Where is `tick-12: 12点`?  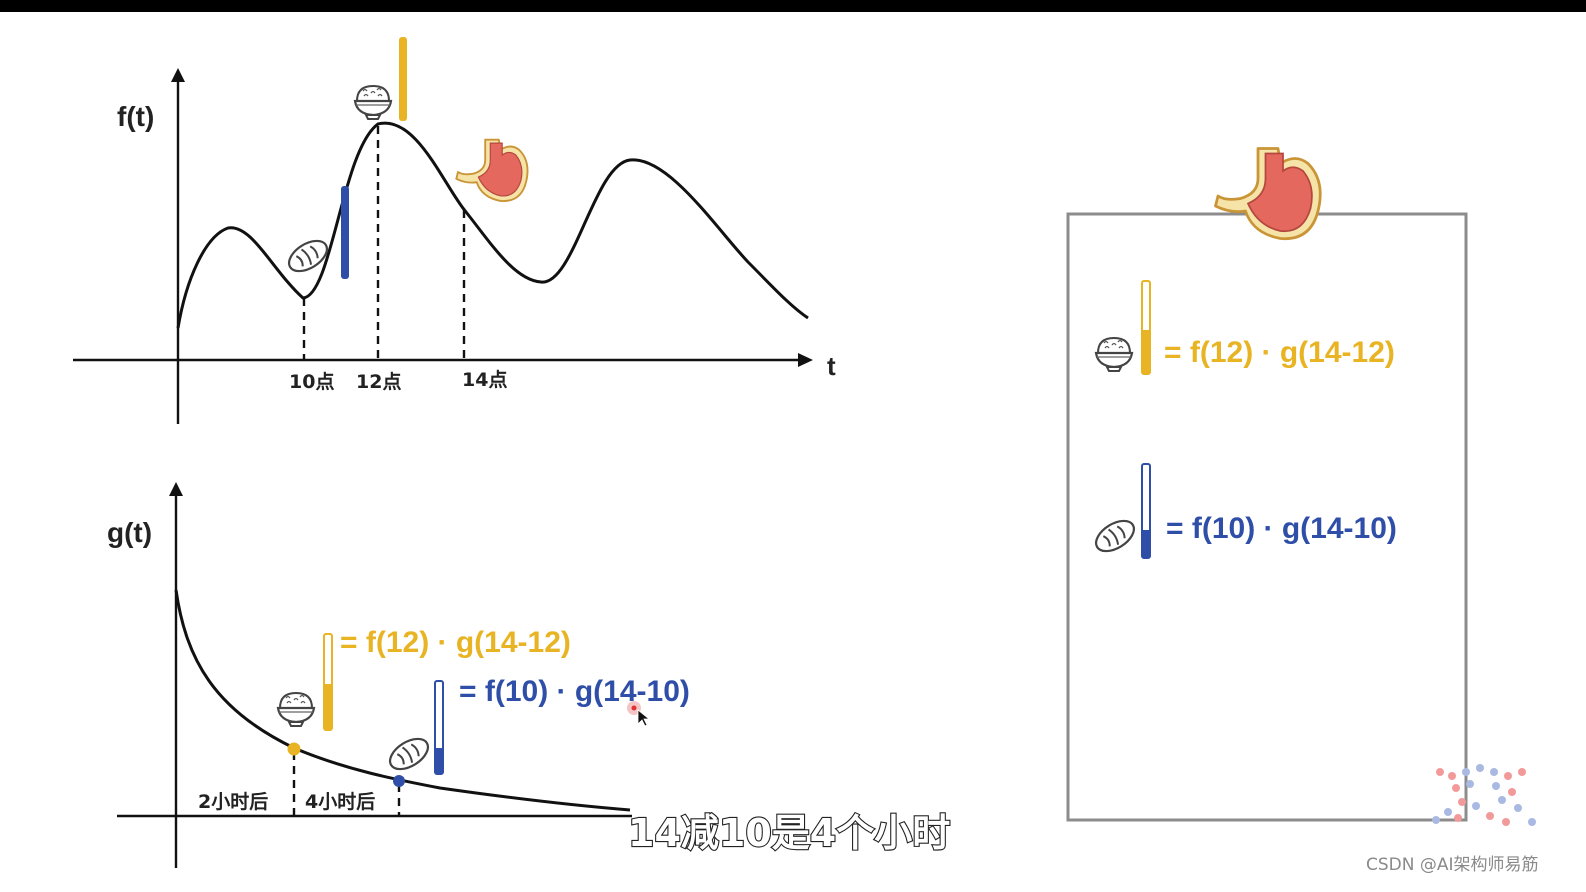 tick-12: 12点 is located at coordinates (378, 382).